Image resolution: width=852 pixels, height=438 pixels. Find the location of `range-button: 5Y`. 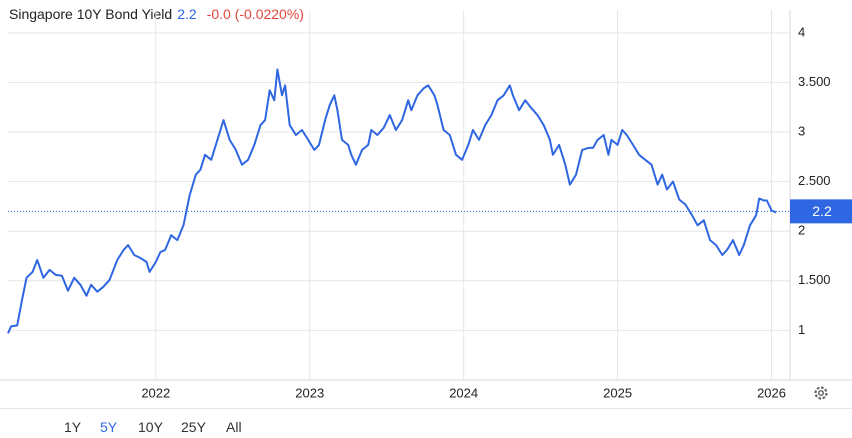

range-button: 5Y is located at coordinates (109, 427).